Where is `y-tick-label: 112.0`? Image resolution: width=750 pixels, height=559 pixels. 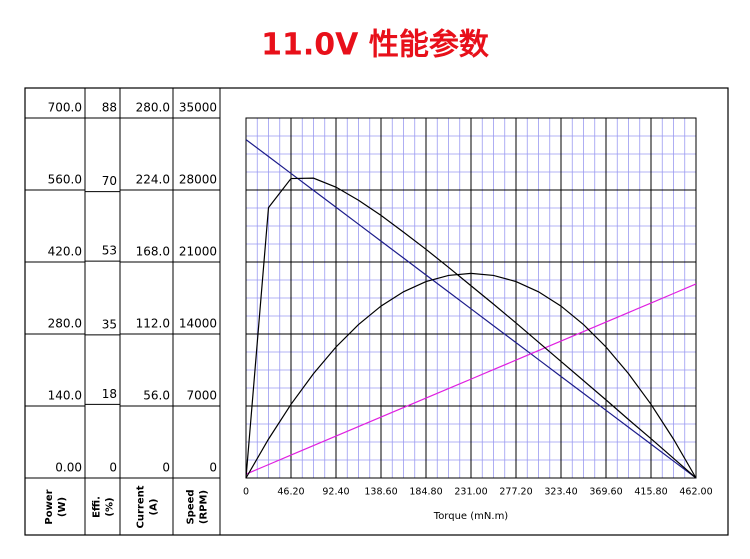
y-tick-label: 112.0 is located at coordinates (153, 324).